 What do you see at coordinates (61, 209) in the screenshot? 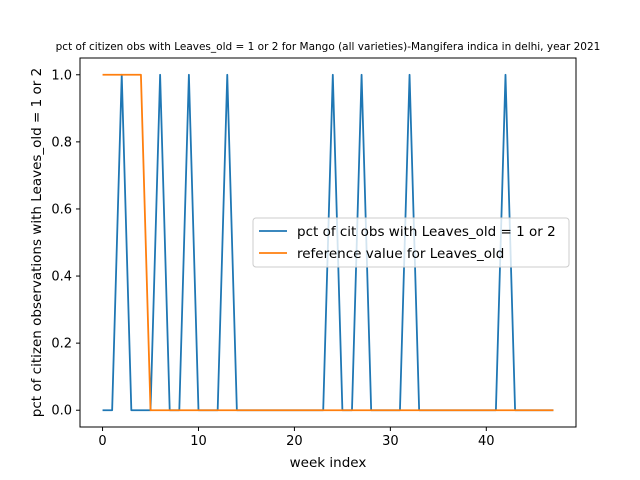
I see `y-tick-label: 0.6` at bounding box center [61, 209].